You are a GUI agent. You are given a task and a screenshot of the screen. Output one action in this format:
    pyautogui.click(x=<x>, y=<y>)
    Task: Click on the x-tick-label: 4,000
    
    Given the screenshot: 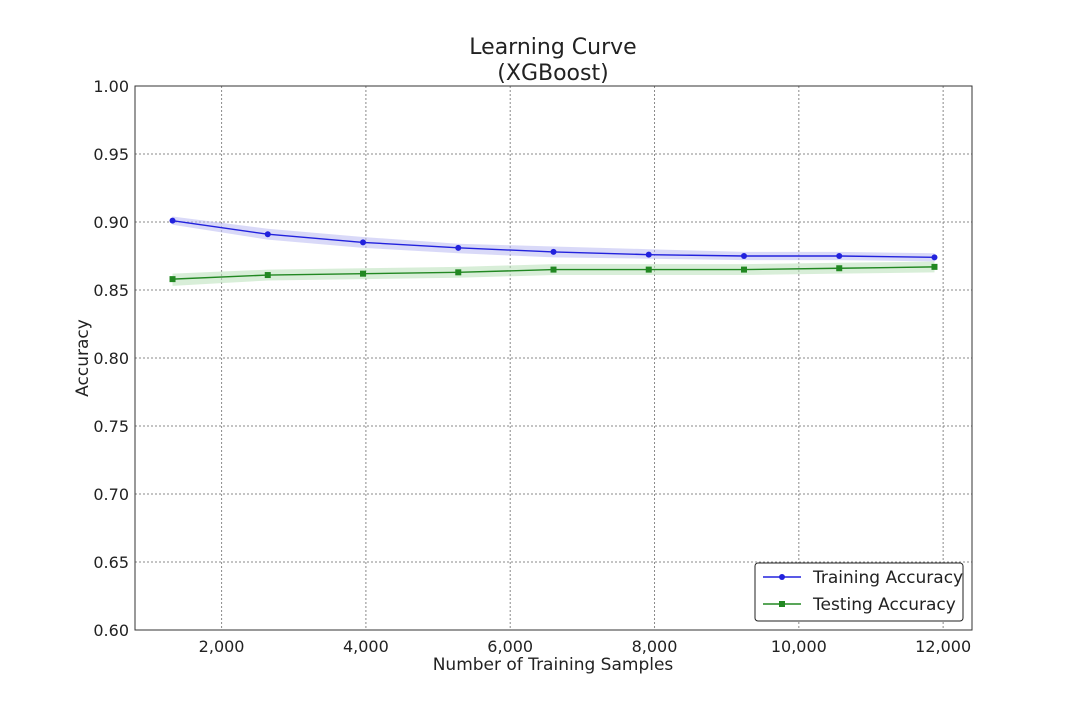 What is the action you would take?
    pyautogui.click(x=366, y=646)
    